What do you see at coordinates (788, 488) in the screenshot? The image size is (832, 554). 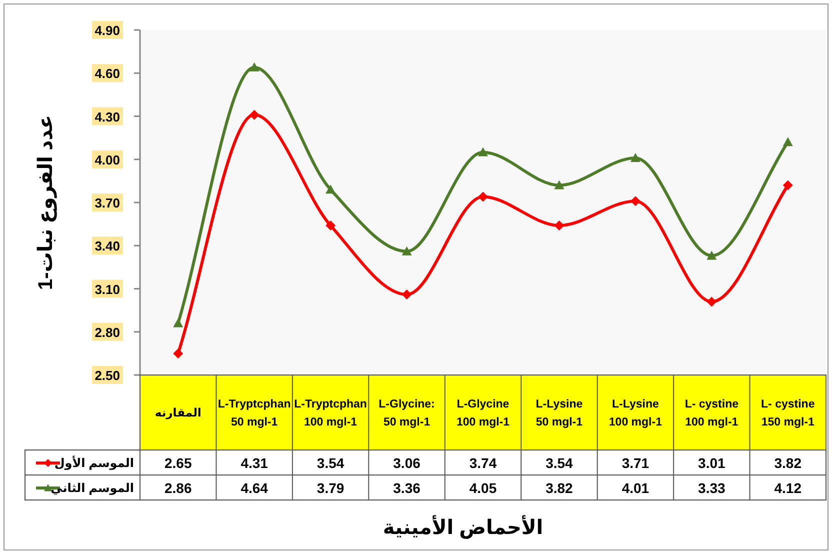 I see `data-label: 4.12` at bounding box center [788, 488].